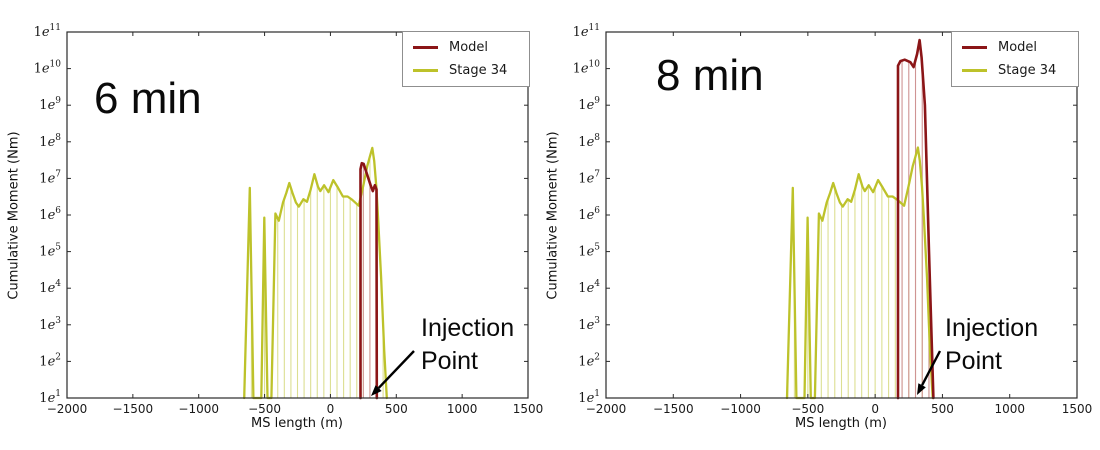  Describe the element at coordinates (710, 75) in the screenshot. I see `time-label-8min: 8 min` at that location.